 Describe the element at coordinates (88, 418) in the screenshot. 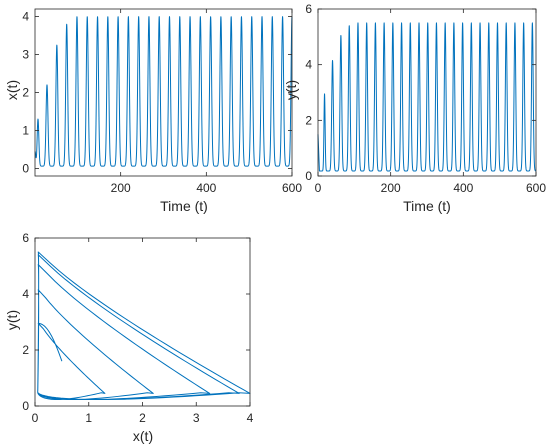

I see `phase-xtick-label: 1` at that location.